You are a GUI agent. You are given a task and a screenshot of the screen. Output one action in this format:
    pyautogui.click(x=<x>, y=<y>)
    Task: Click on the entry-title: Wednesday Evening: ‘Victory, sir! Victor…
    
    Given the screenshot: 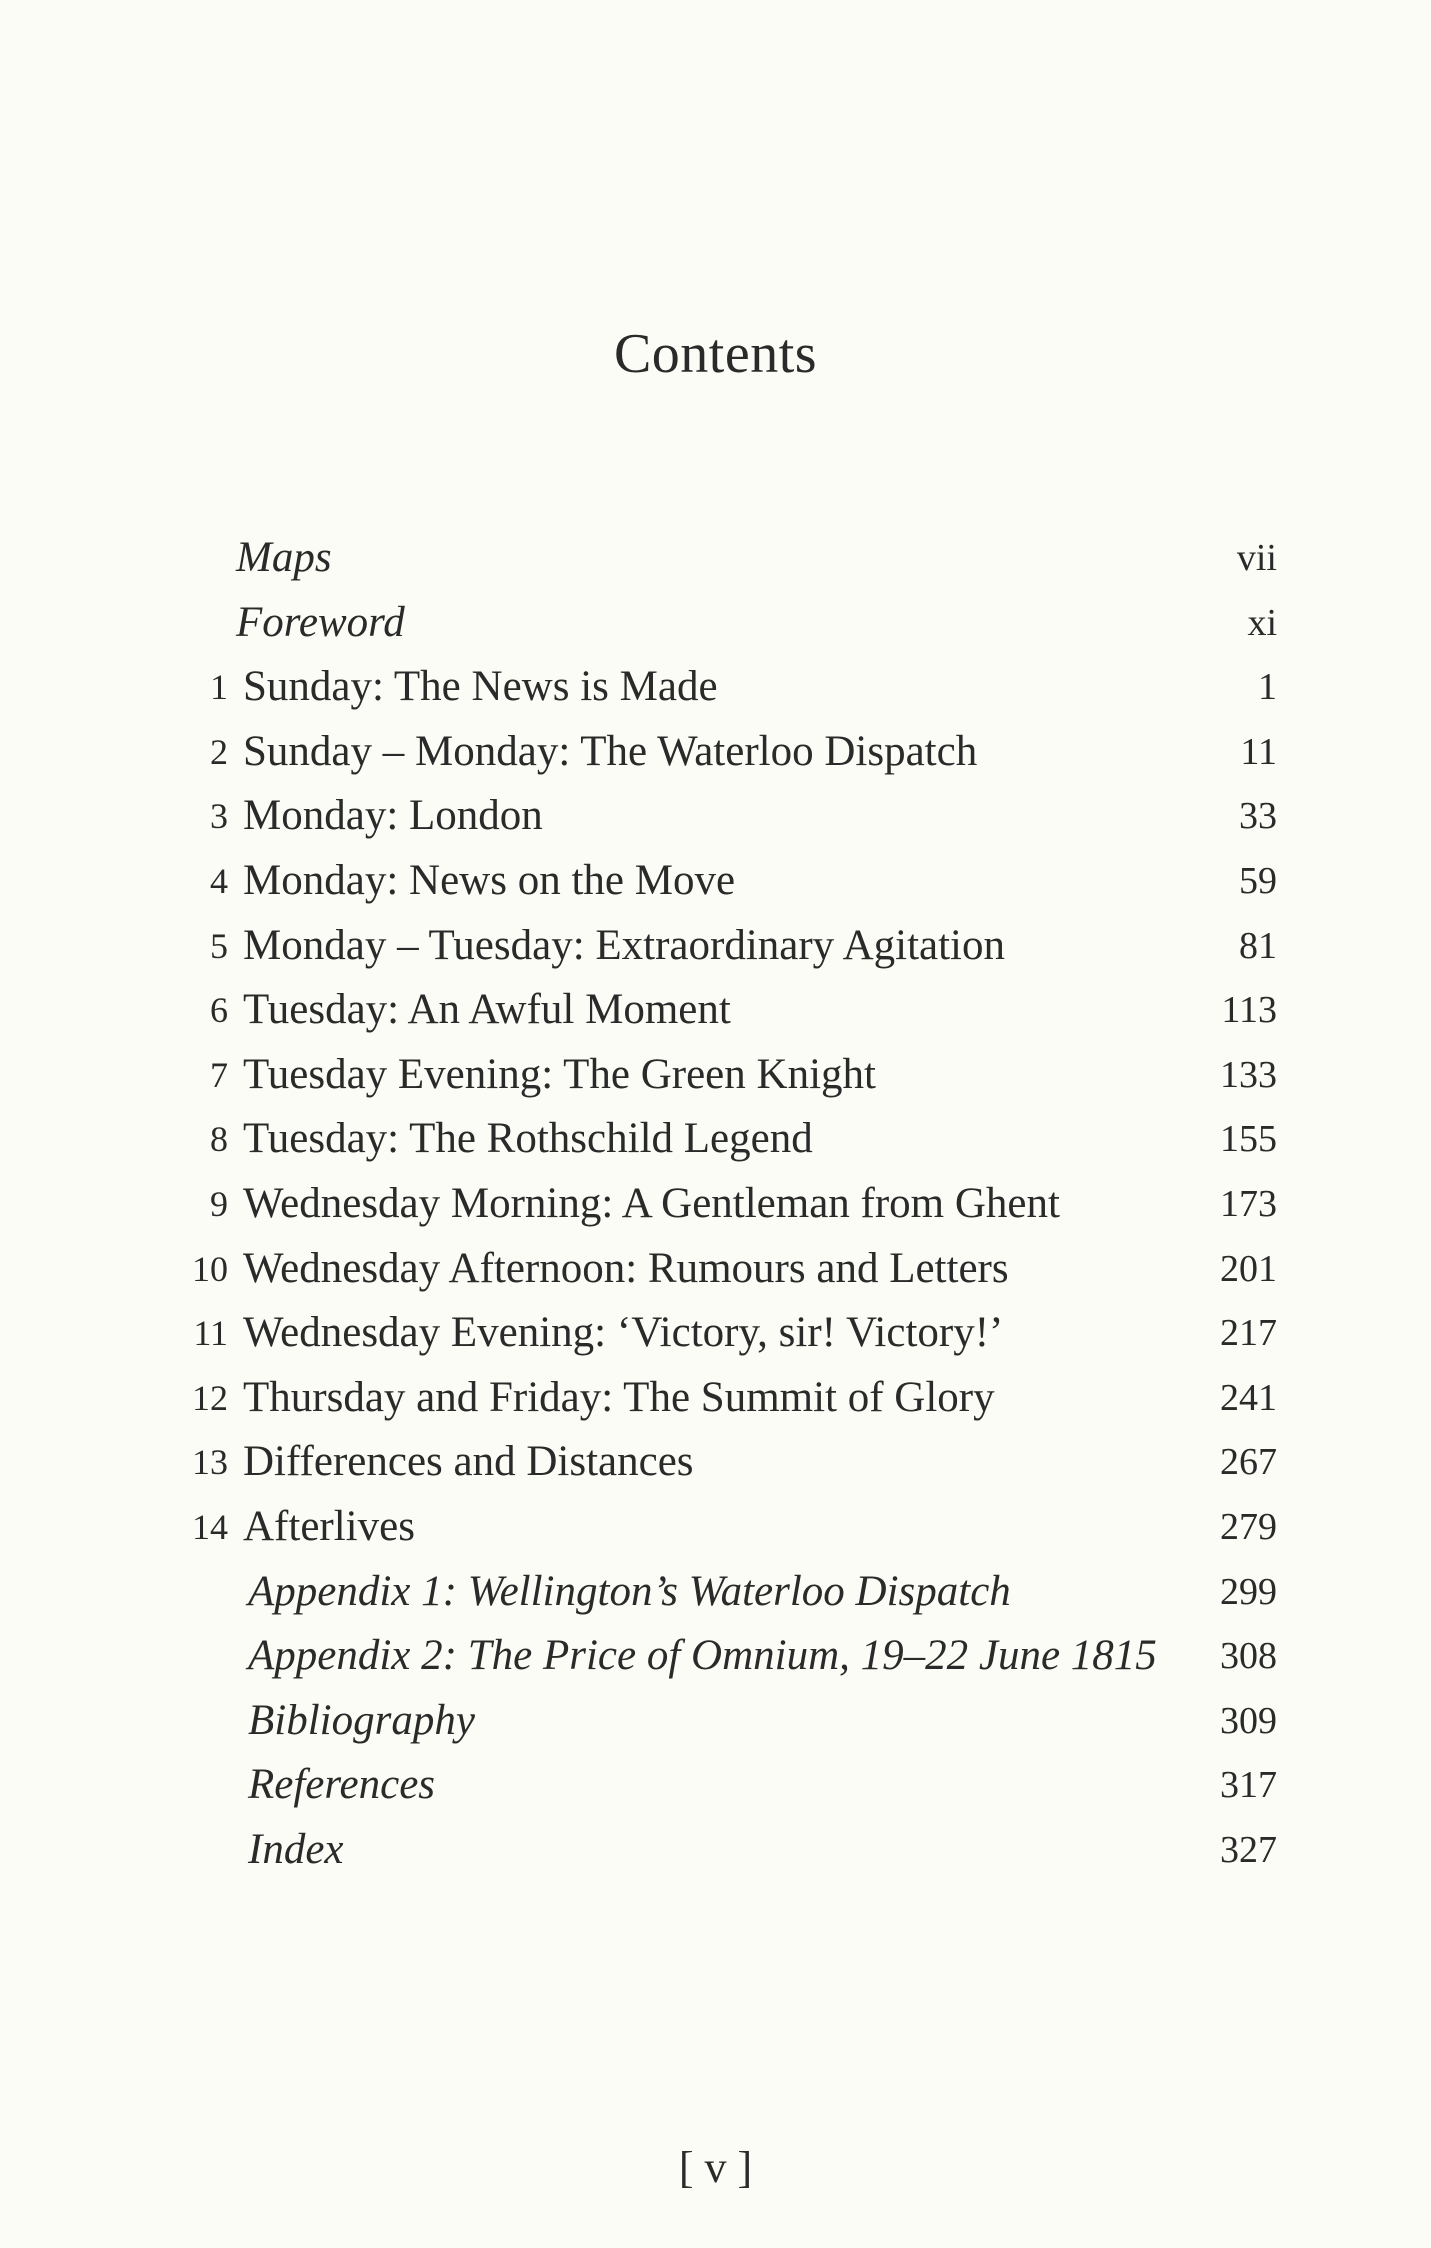 What is the action you would take?
    pyautogui.click(x=623, y=1333)
    